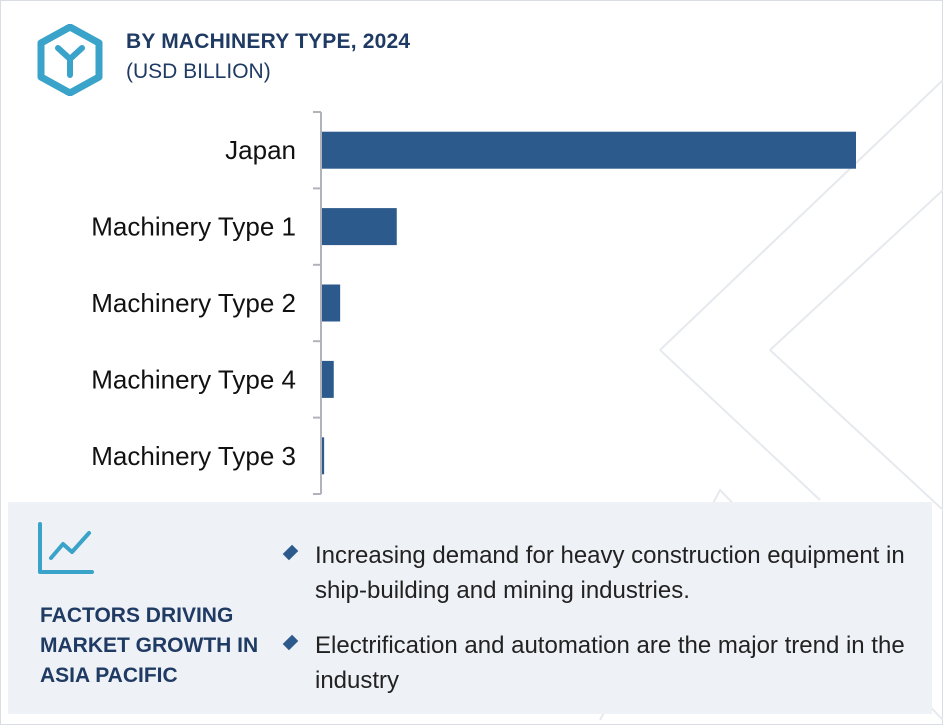  Describe the element at coordinates (260, 150) in the screenshot. I see `category-label: Japan` at that location.